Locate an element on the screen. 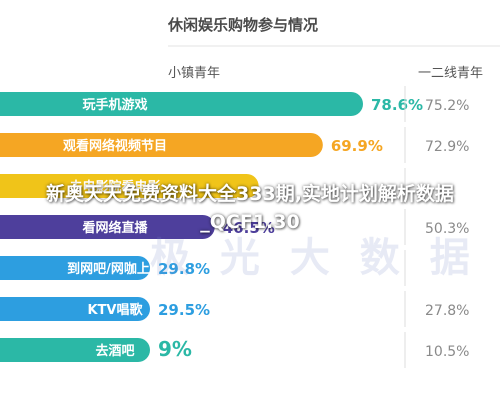 The image size is (500, 414). category-label: 去电影院看电影 is located at coordinates (114, 187).